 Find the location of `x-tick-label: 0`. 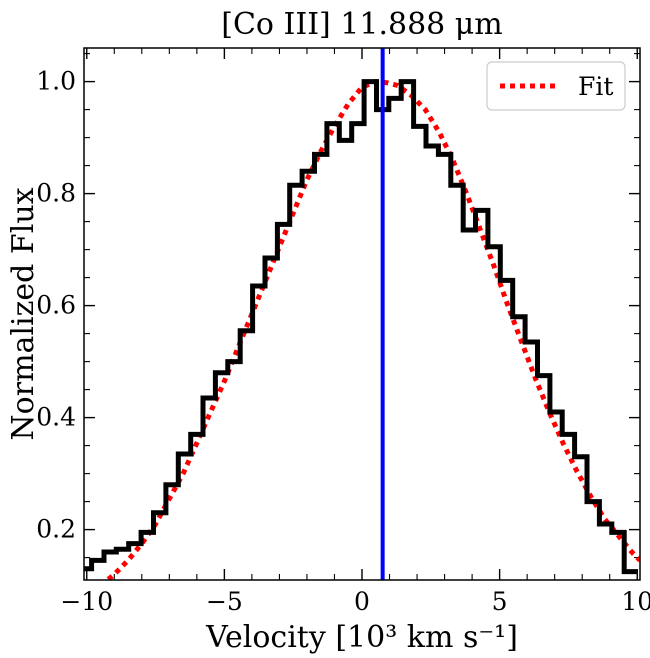

x-tick-label: 0 is located at coordinates (362, 601).